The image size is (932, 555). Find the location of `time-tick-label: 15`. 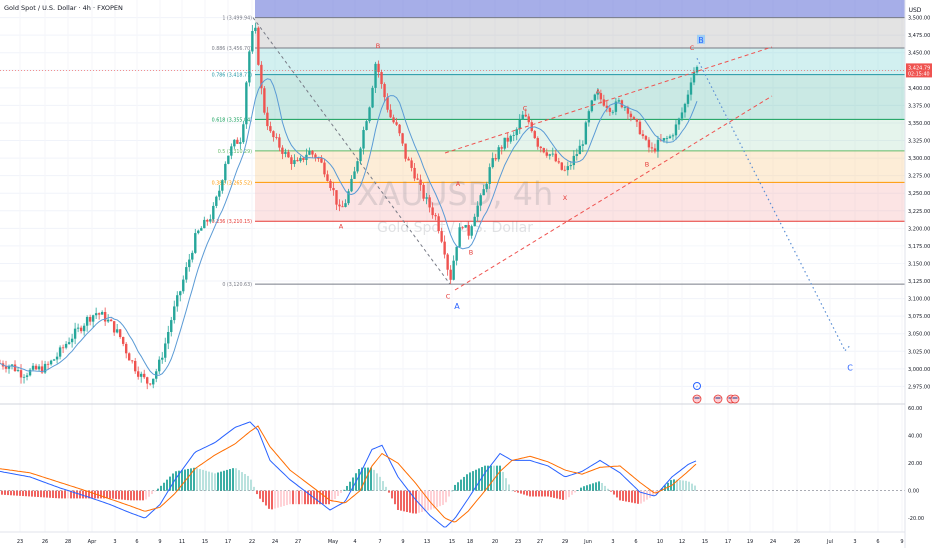

time-tick-label: 15 is located at coordinates (205, 542).